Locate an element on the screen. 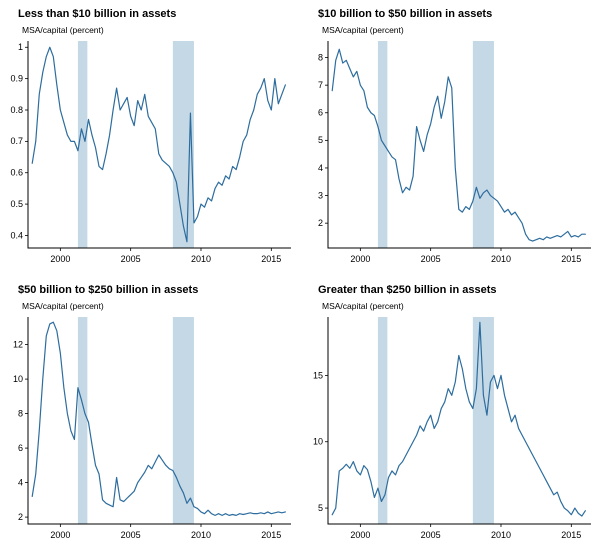 The height and width of the screenshot is (552, 600). y-tick-label: 0.7 is located at coordinates (16, 141).